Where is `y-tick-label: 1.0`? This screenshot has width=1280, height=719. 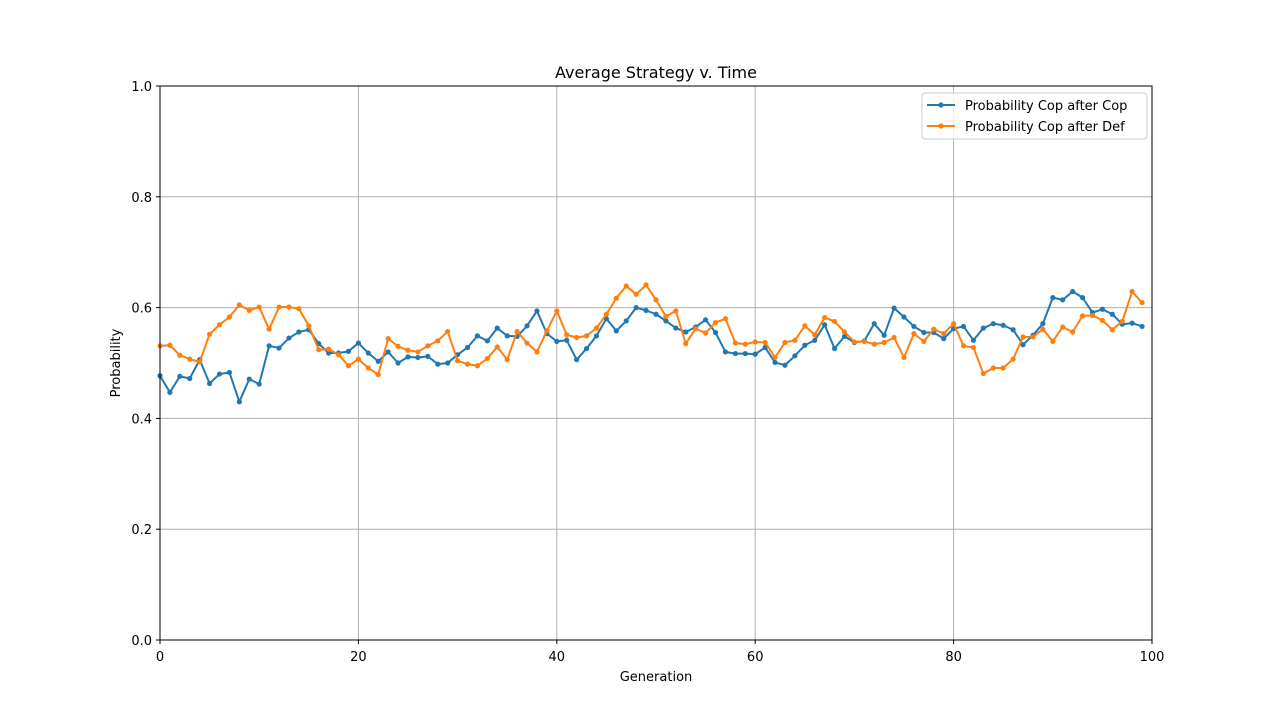 y-tick-label: 1.0 is located at coordinates (141, 87).